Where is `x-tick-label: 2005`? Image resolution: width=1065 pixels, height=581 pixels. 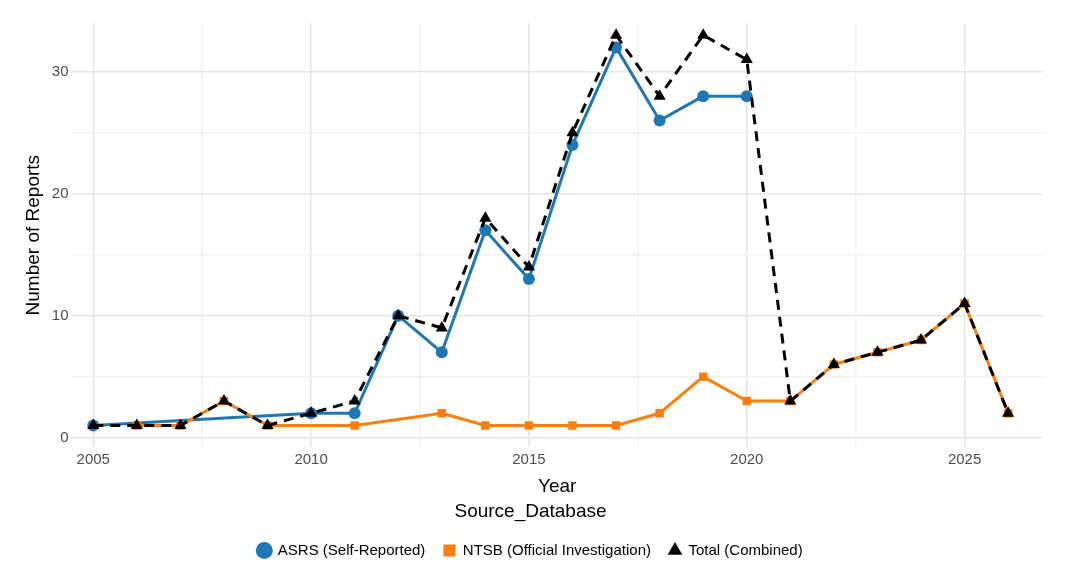 x-tick-label: 2005 is located at coordinates (93, 458).